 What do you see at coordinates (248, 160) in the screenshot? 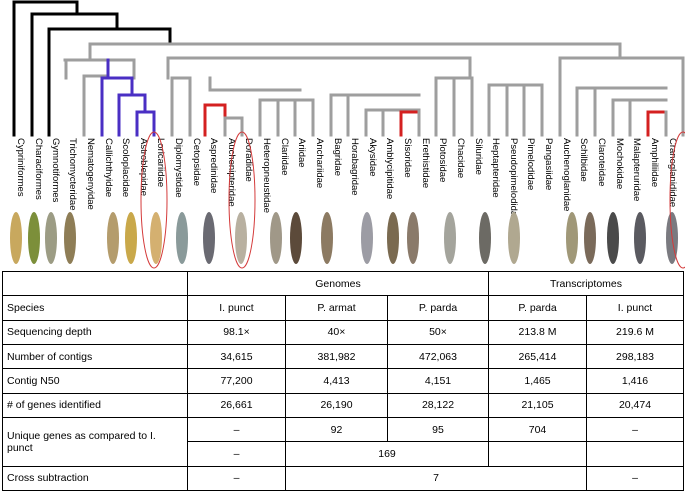
I see `taxon-label: Doradidae` at bounding box center [248, 160].